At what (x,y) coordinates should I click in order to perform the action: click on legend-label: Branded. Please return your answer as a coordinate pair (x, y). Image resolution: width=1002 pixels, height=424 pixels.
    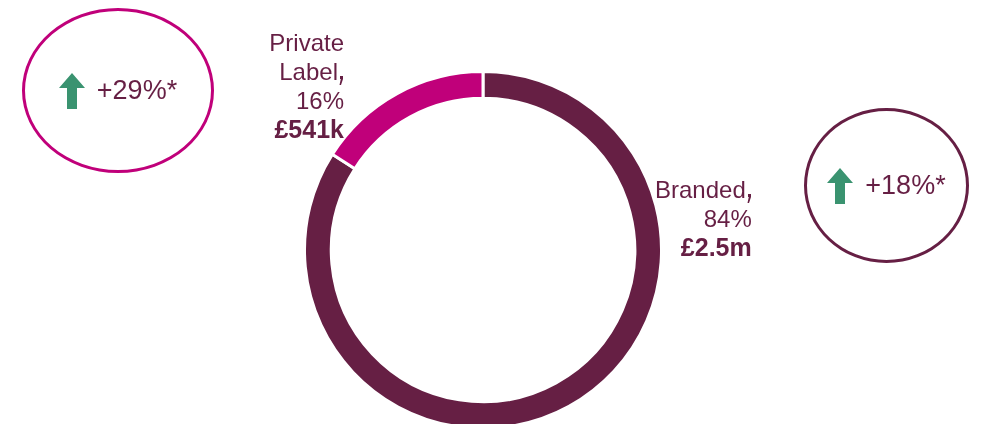
    Looking at the image, I should click on (700, 189).